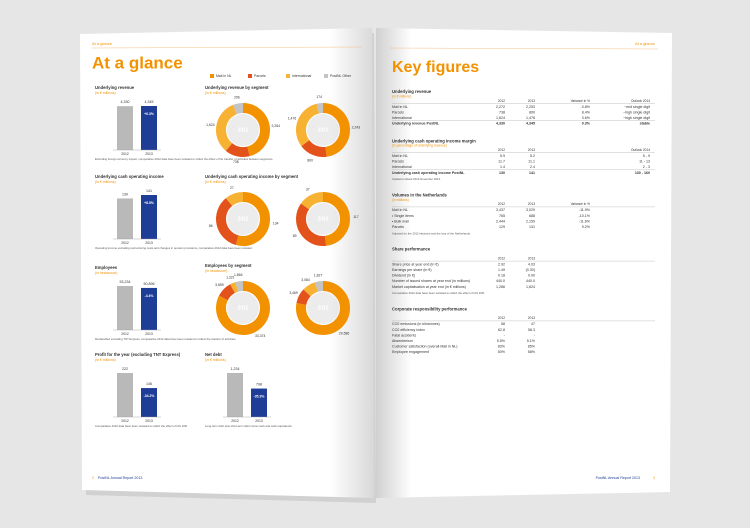 The image size is (750, 528). I want to click on value-label: 141, so click(149, 191).